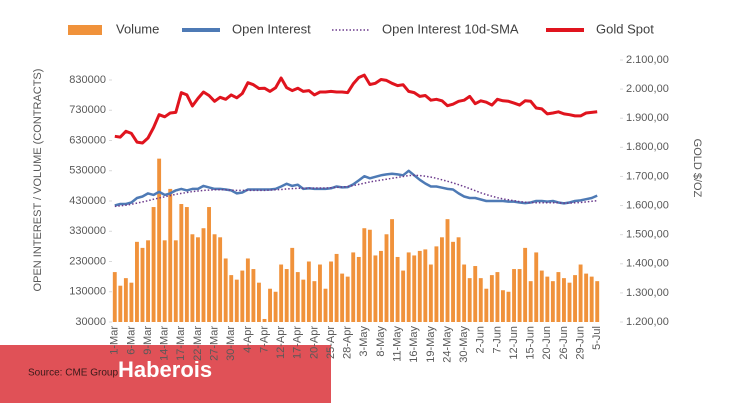  Describe the element at coordinates (87, 231) in the screenshot. I see `y-tick-label: 330000` at that location.